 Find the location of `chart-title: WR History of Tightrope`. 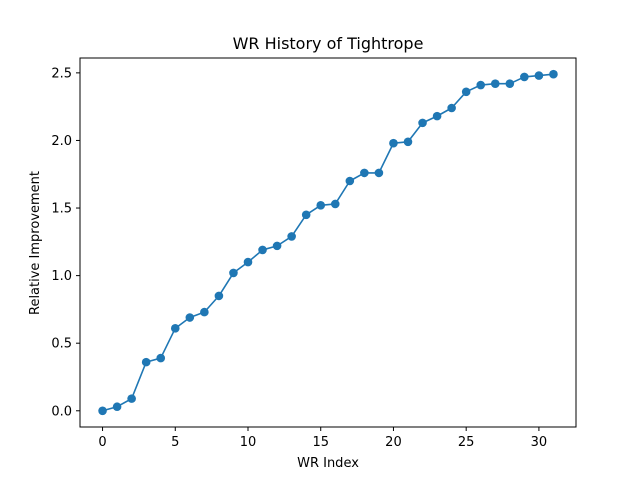

chart-title: WR History of Tightrope is located at coordinates (328, 43).